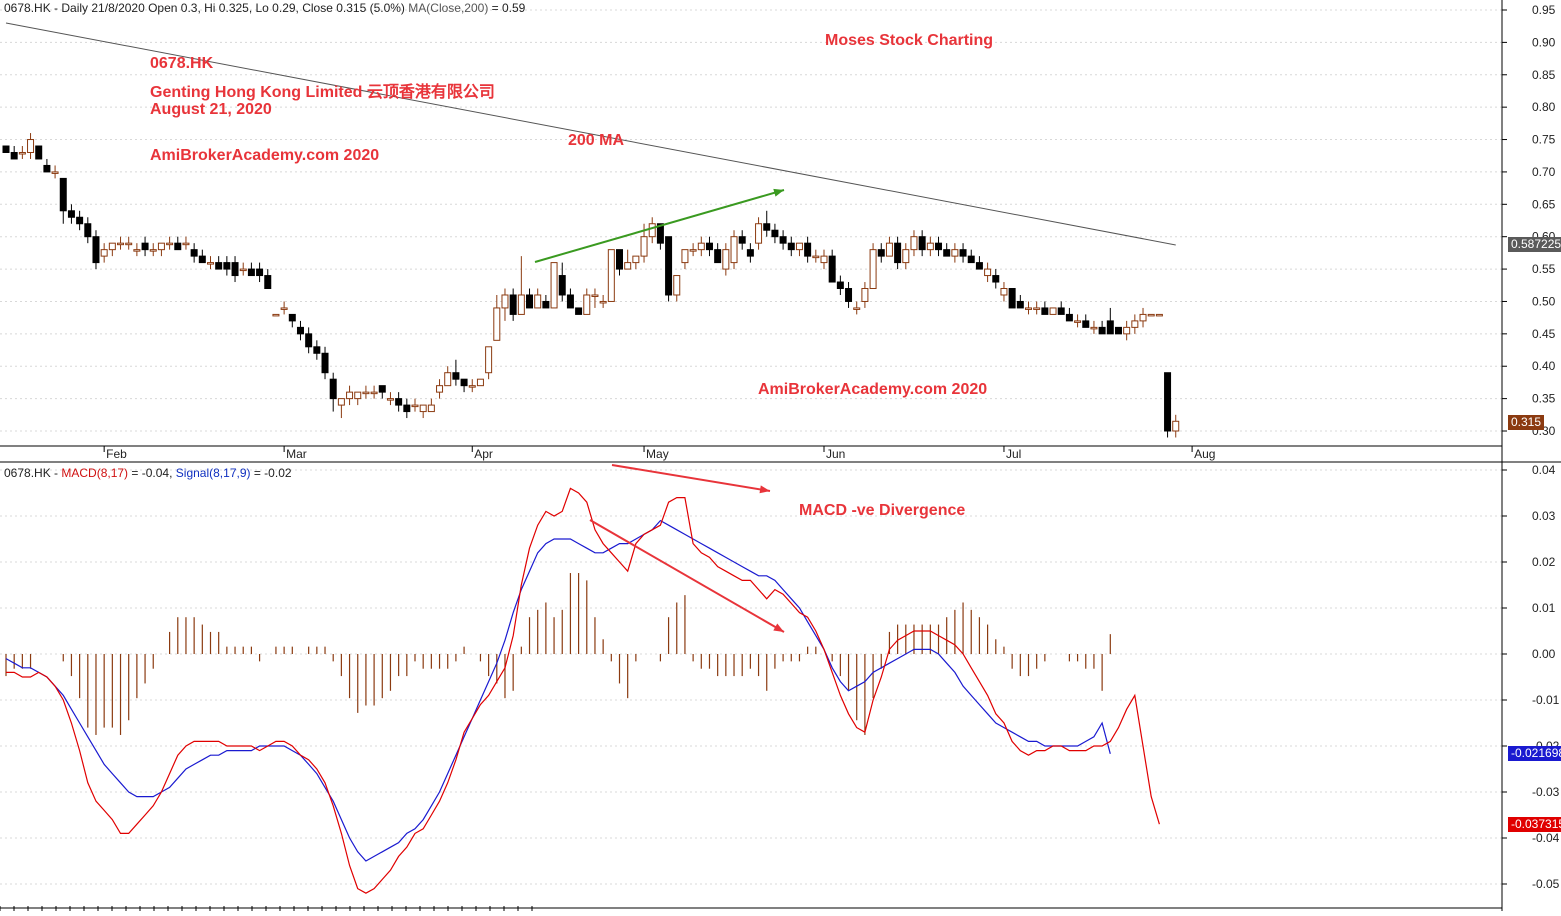  What do you see at coordinates (778, 627) in the screenshot?
I see `divergence-arrow-bottom-head` at bounding box center [778, 627].